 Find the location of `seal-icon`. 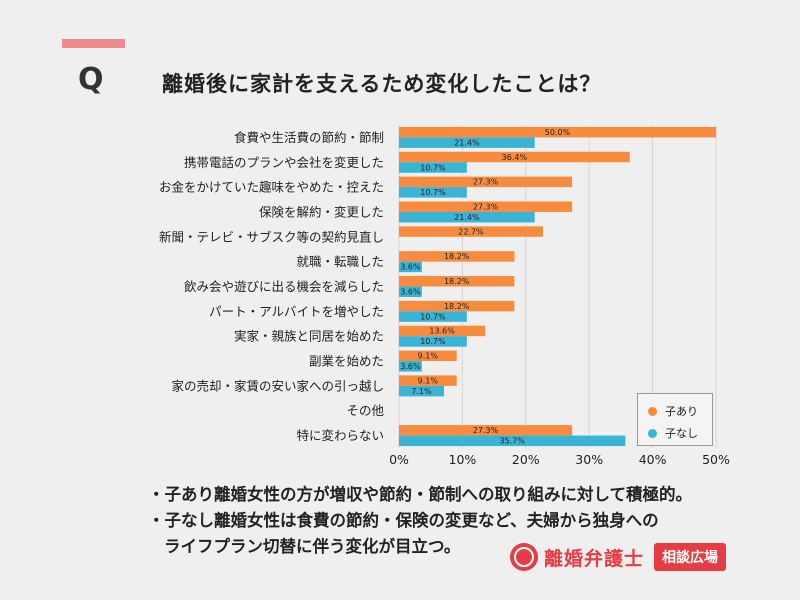

seal-icon is located at coordinates (524, 557).